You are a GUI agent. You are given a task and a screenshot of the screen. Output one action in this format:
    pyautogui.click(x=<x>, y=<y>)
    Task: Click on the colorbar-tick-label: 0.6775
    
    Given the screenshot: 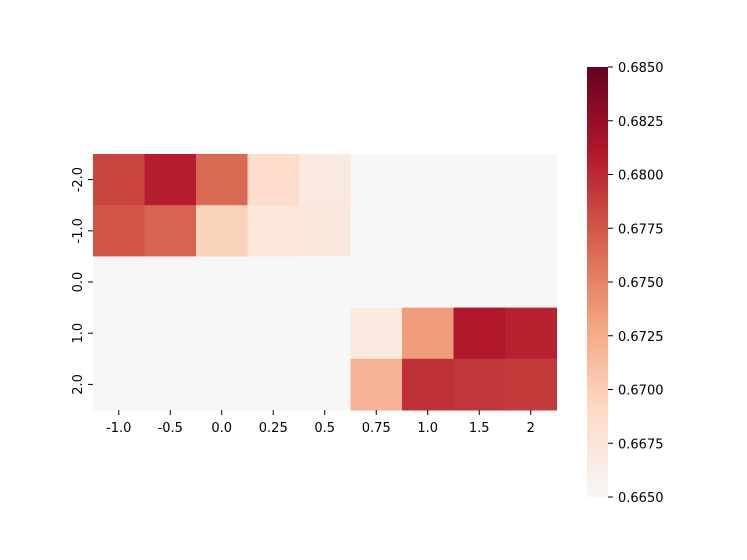 What is the action you would take?
    pyautogui.click(x=641, y=229)
    